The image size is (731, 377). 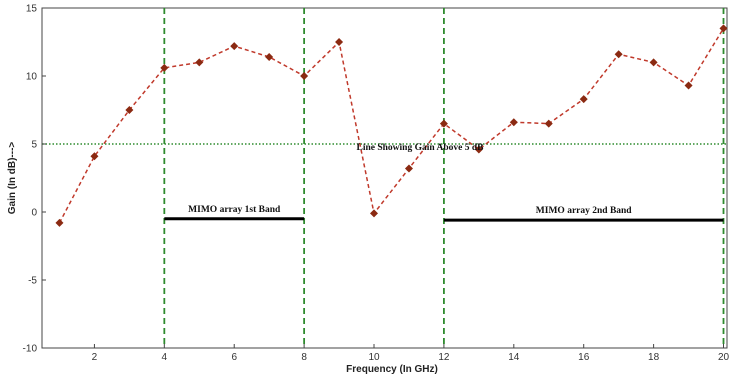 I want to click on y-tick-label: -5, so click(x=32, y=281).